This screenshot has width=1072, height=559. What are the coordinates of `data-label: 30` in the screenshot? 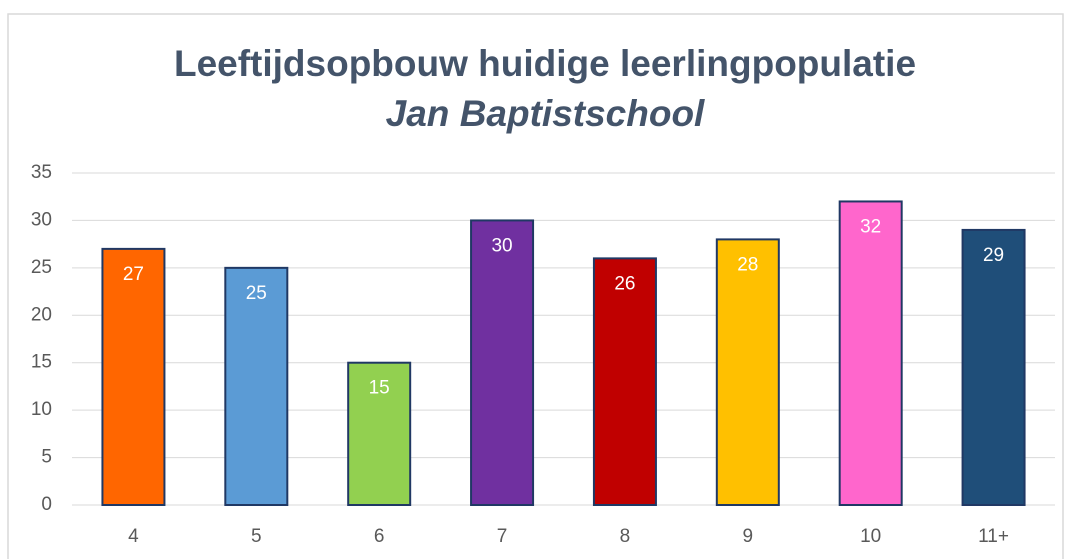 It's located at (501, 245).